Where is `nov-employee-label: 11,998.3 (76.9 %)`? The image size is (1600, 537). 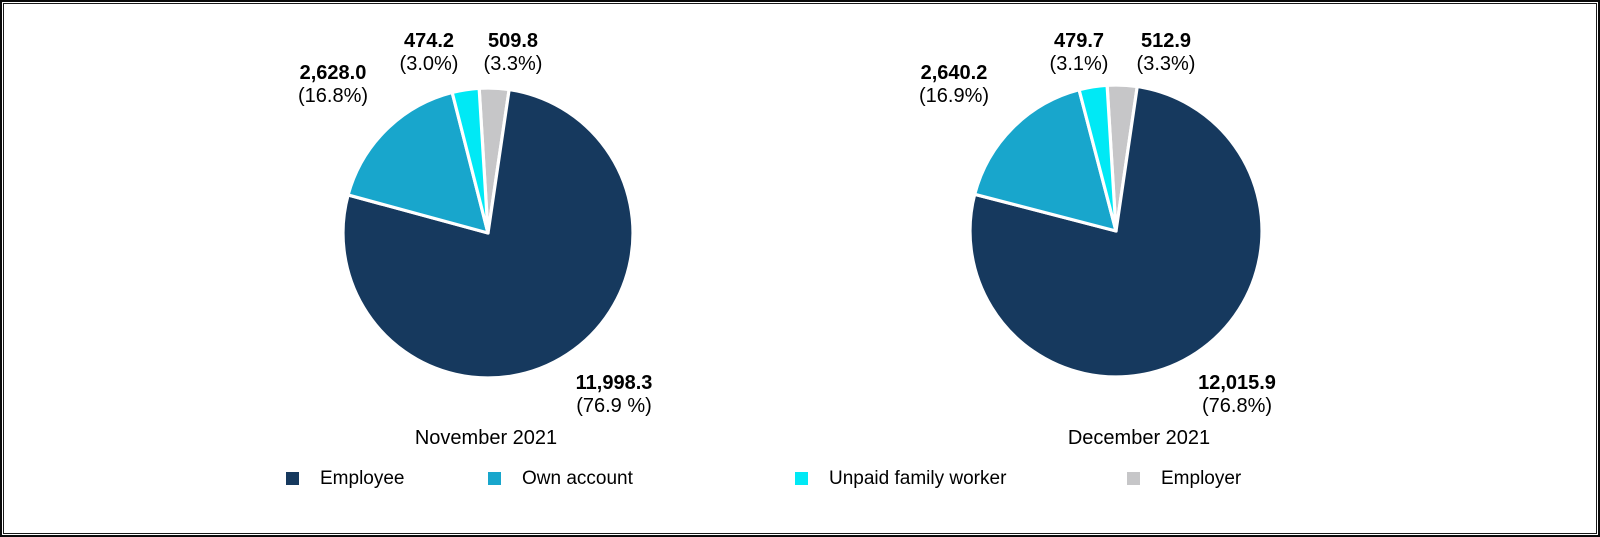
nov-employee-label: 11,998.3 (76.9 %) is located at coordinates (614, 395).